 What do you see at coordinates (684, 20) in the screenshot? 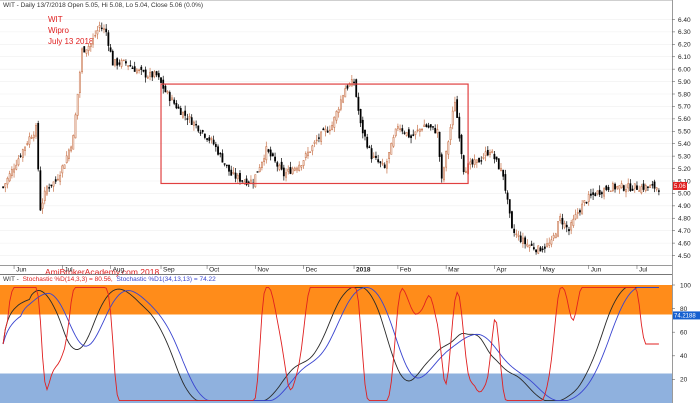
I see `y-tick-label: 6.40` at bounding box center [684, 20].